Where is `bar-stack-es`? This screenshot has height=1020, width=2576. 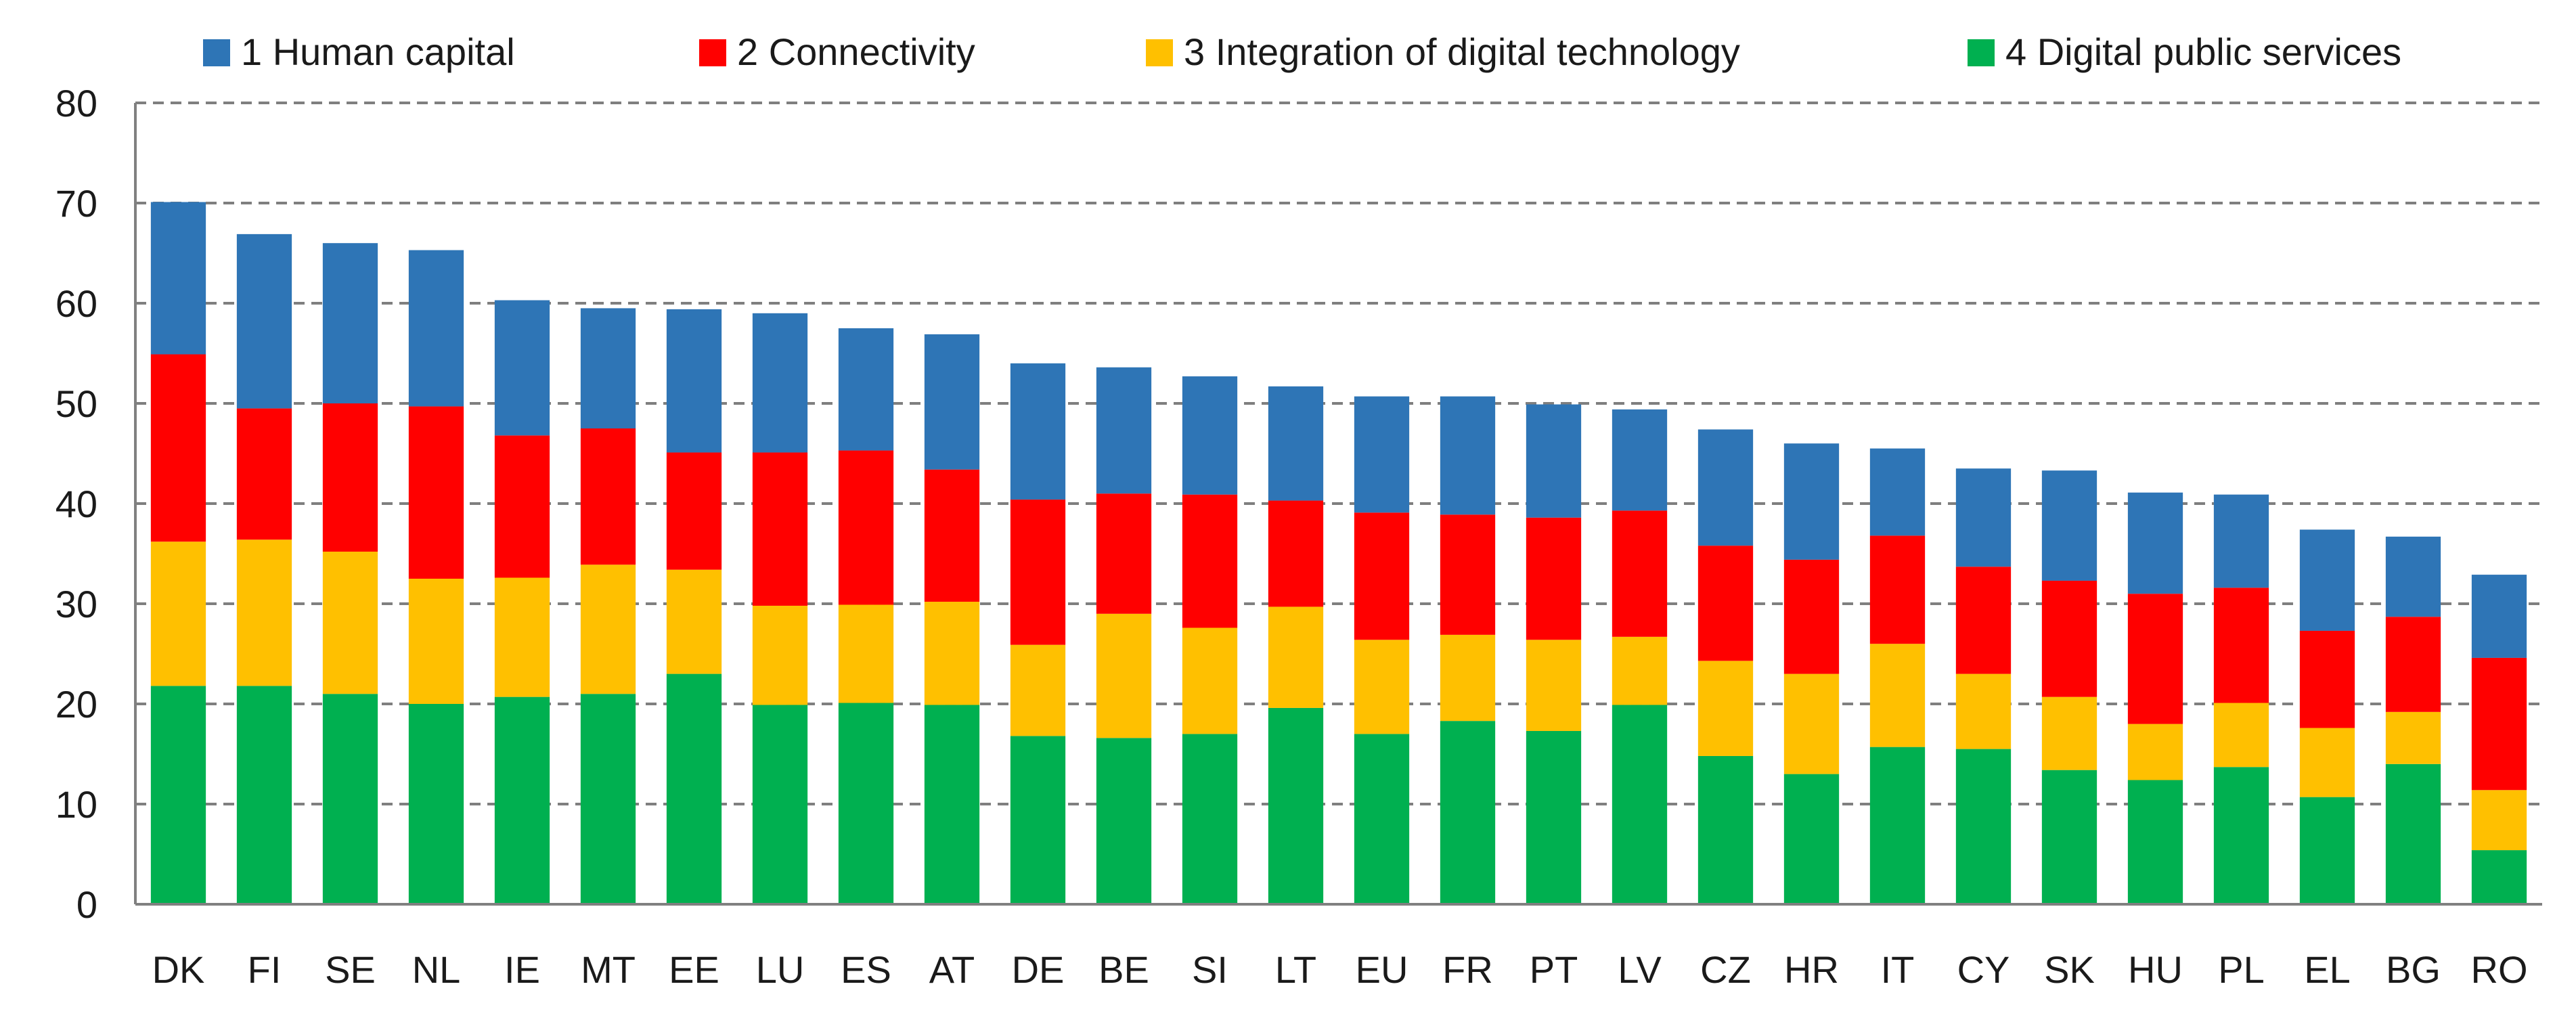
bar-stack-es is located at coordinates (866, 616).